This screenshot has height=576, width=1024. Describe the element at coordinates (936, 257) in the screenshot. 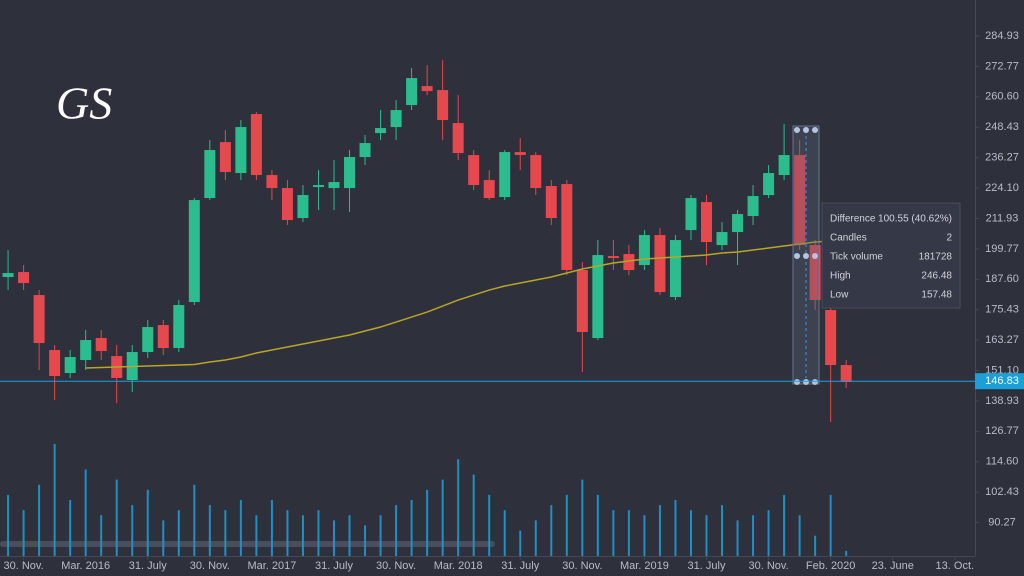

I see `info-value: 181728` at that location.